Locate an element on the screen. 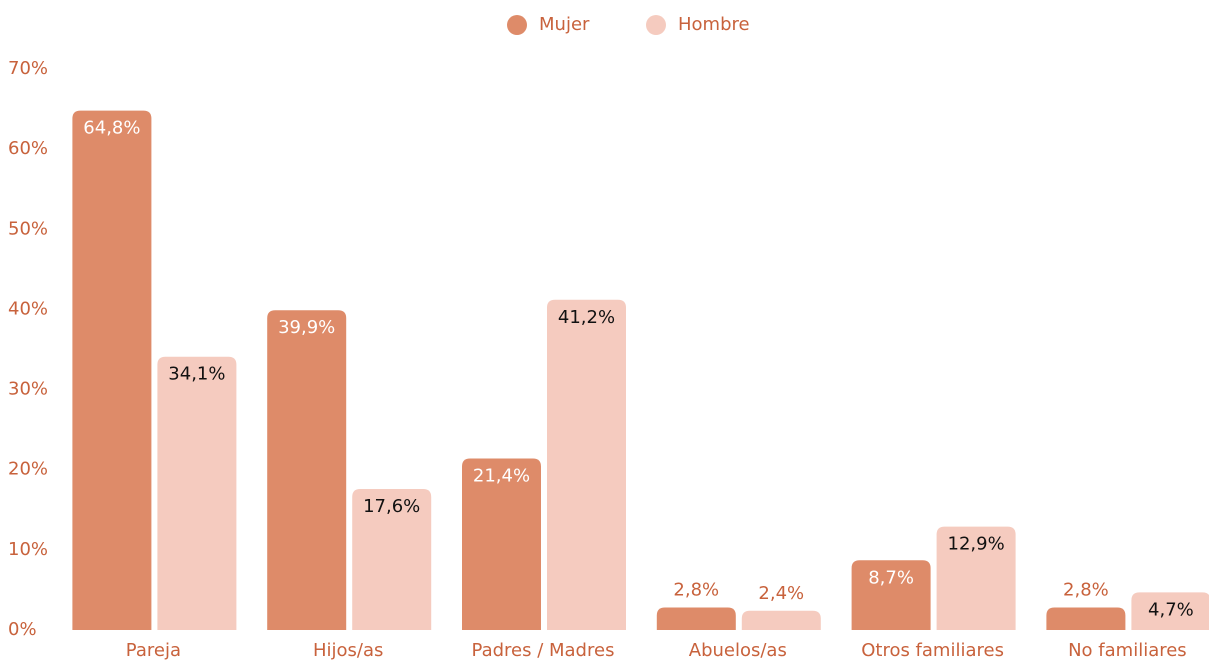 The width and height of the screenshot is (1209, 664). legend-label: Mujer is located at coordinates (564, 24).